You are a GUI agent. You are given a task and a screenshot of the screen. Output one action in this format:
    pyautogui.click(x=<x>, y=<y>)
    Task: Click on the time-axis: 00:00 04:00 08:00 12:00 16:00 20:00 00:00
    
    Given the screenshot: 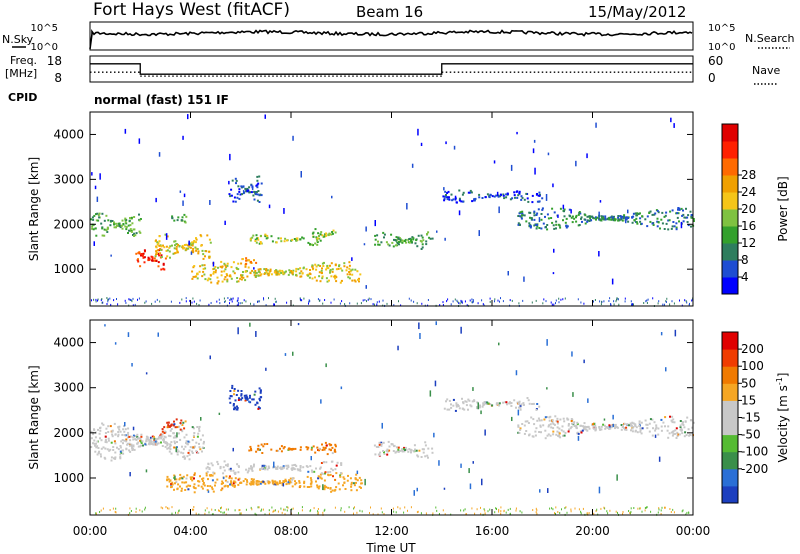 What is the action you would take?
    pyautogui.click(x=392, y=531)
    